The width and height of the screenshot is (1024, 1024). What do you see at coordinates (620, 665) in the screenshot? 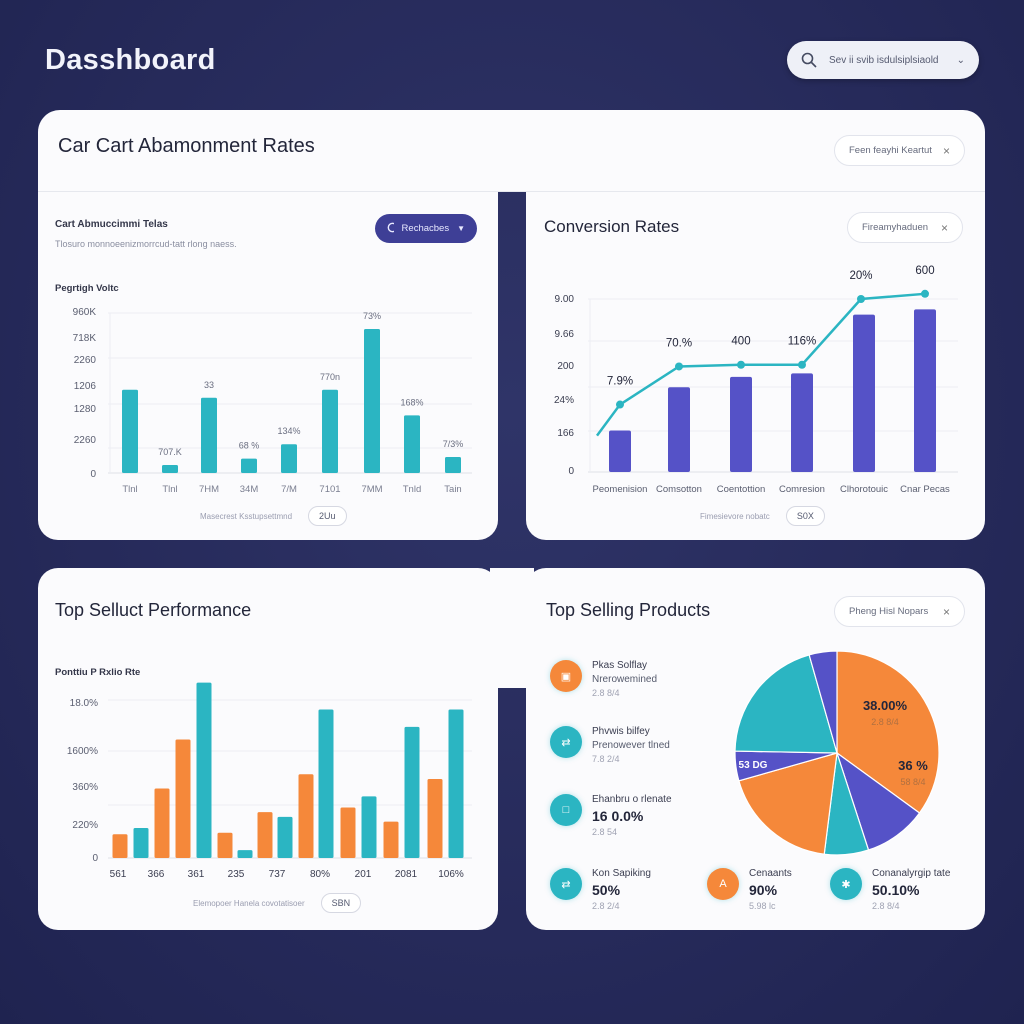
I see `legend-name: Pkas Solflay` at bounding box center [620, 665].